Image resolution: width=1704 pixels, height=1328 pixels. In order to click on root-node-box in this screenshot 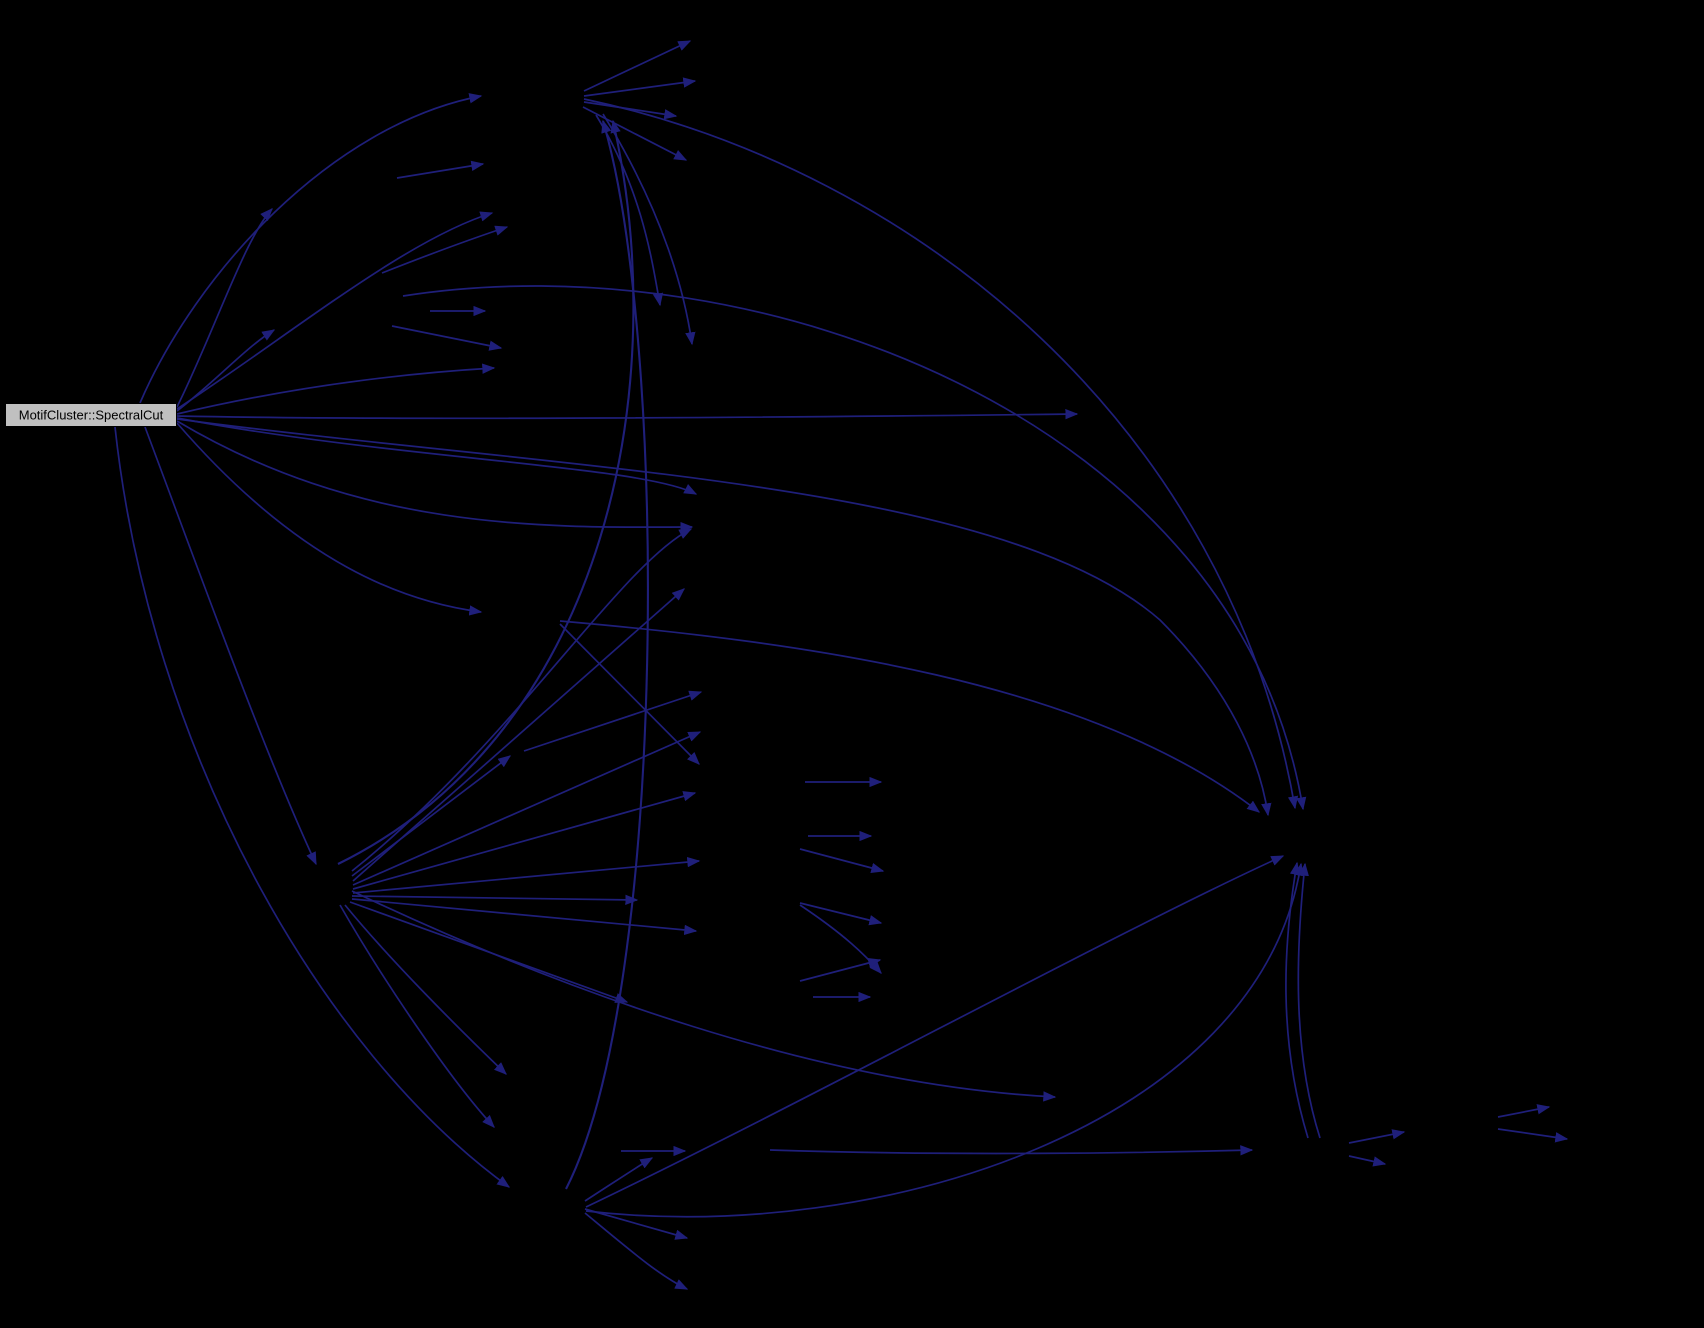, I will do `click(91, 415)`.